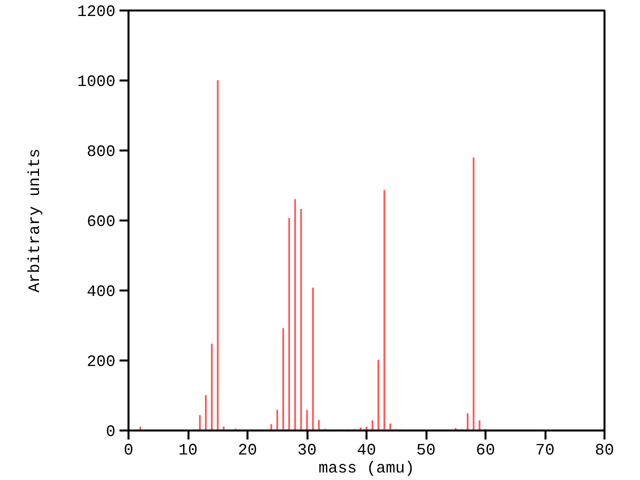  I want to click on y-tick-label: 800, so click(101, 152).